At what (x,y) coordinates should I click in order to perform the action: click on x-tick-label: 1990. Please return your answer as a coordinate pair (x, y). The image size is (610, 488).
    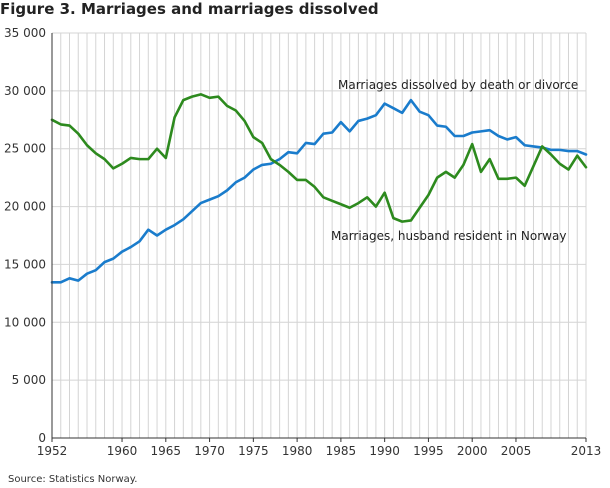
    Looking at the image, I should click on (384, 451).